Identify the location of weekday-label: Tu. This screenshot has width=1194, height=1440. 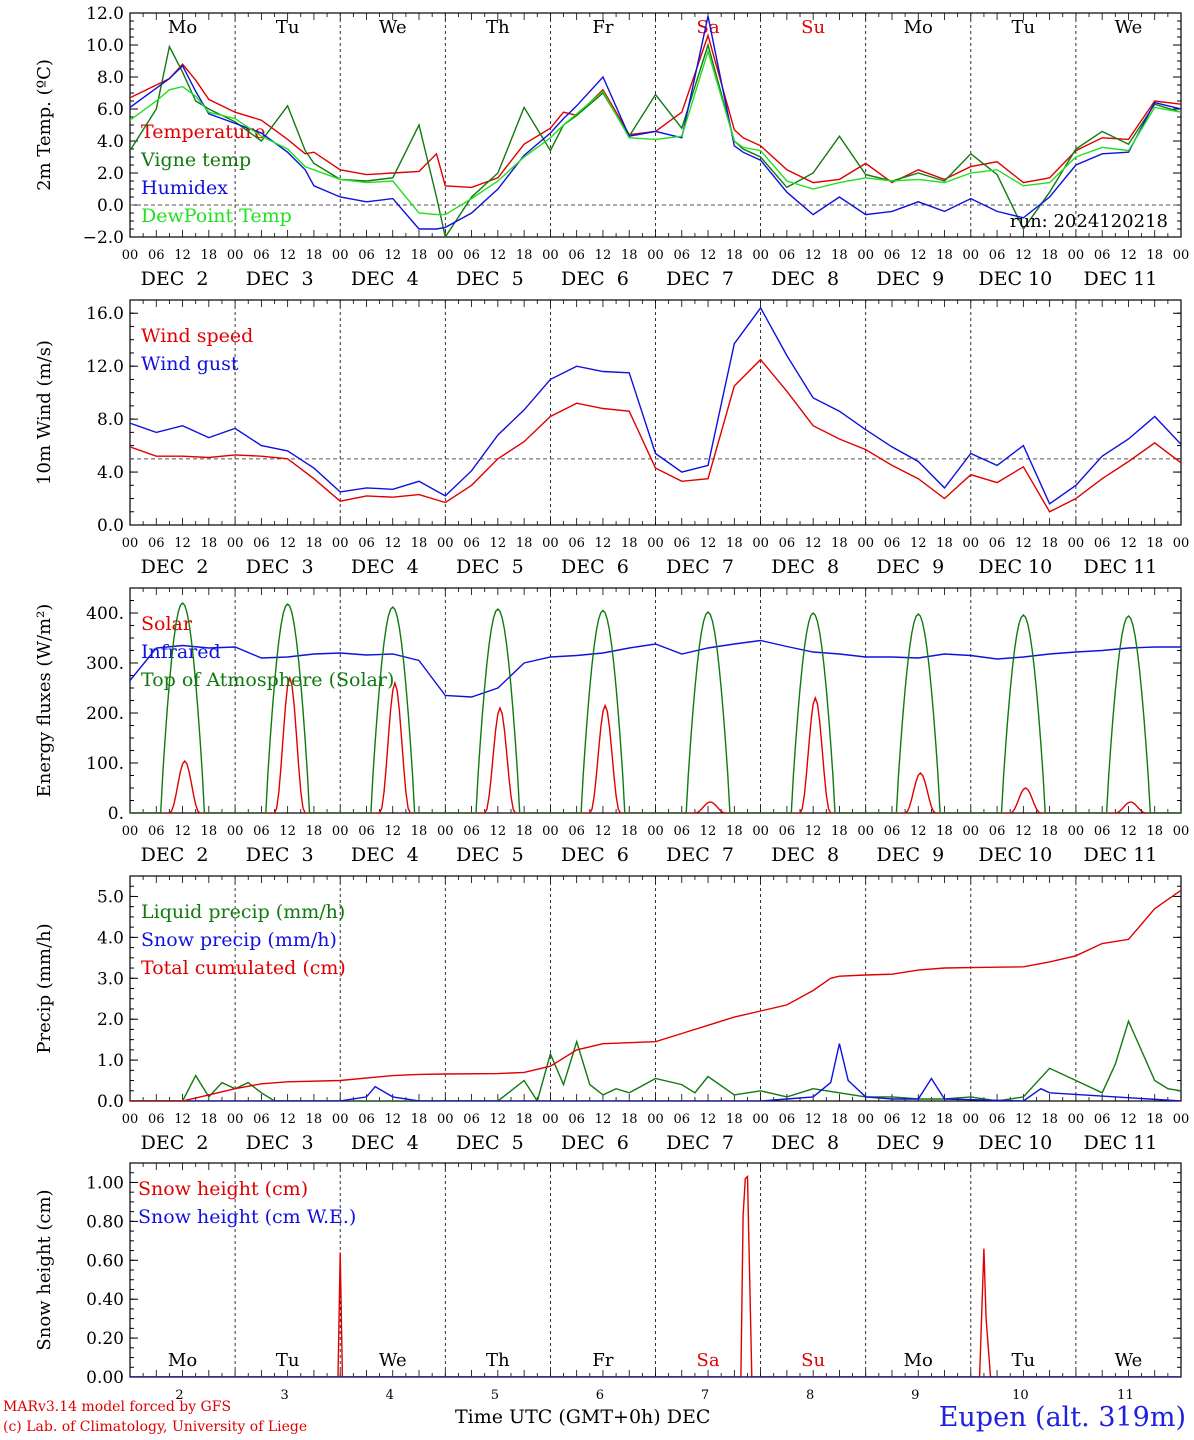
(288, 1360).